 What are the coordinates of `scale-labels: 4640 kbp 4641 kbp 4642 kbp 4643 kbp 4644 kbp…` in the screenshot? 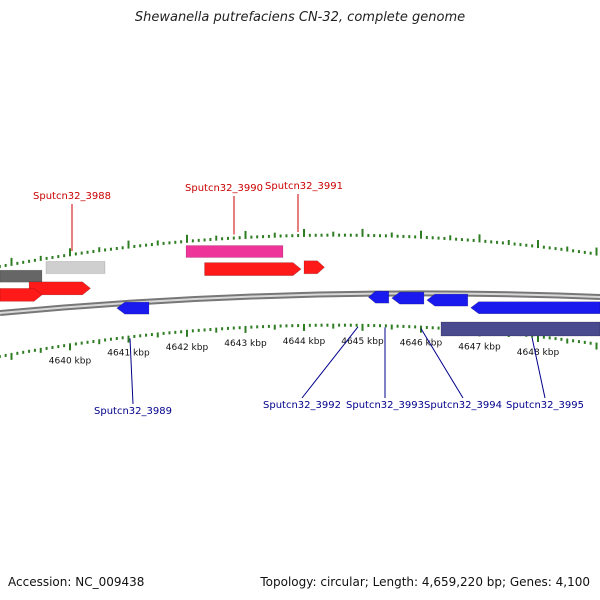 It's located at (304, 351).